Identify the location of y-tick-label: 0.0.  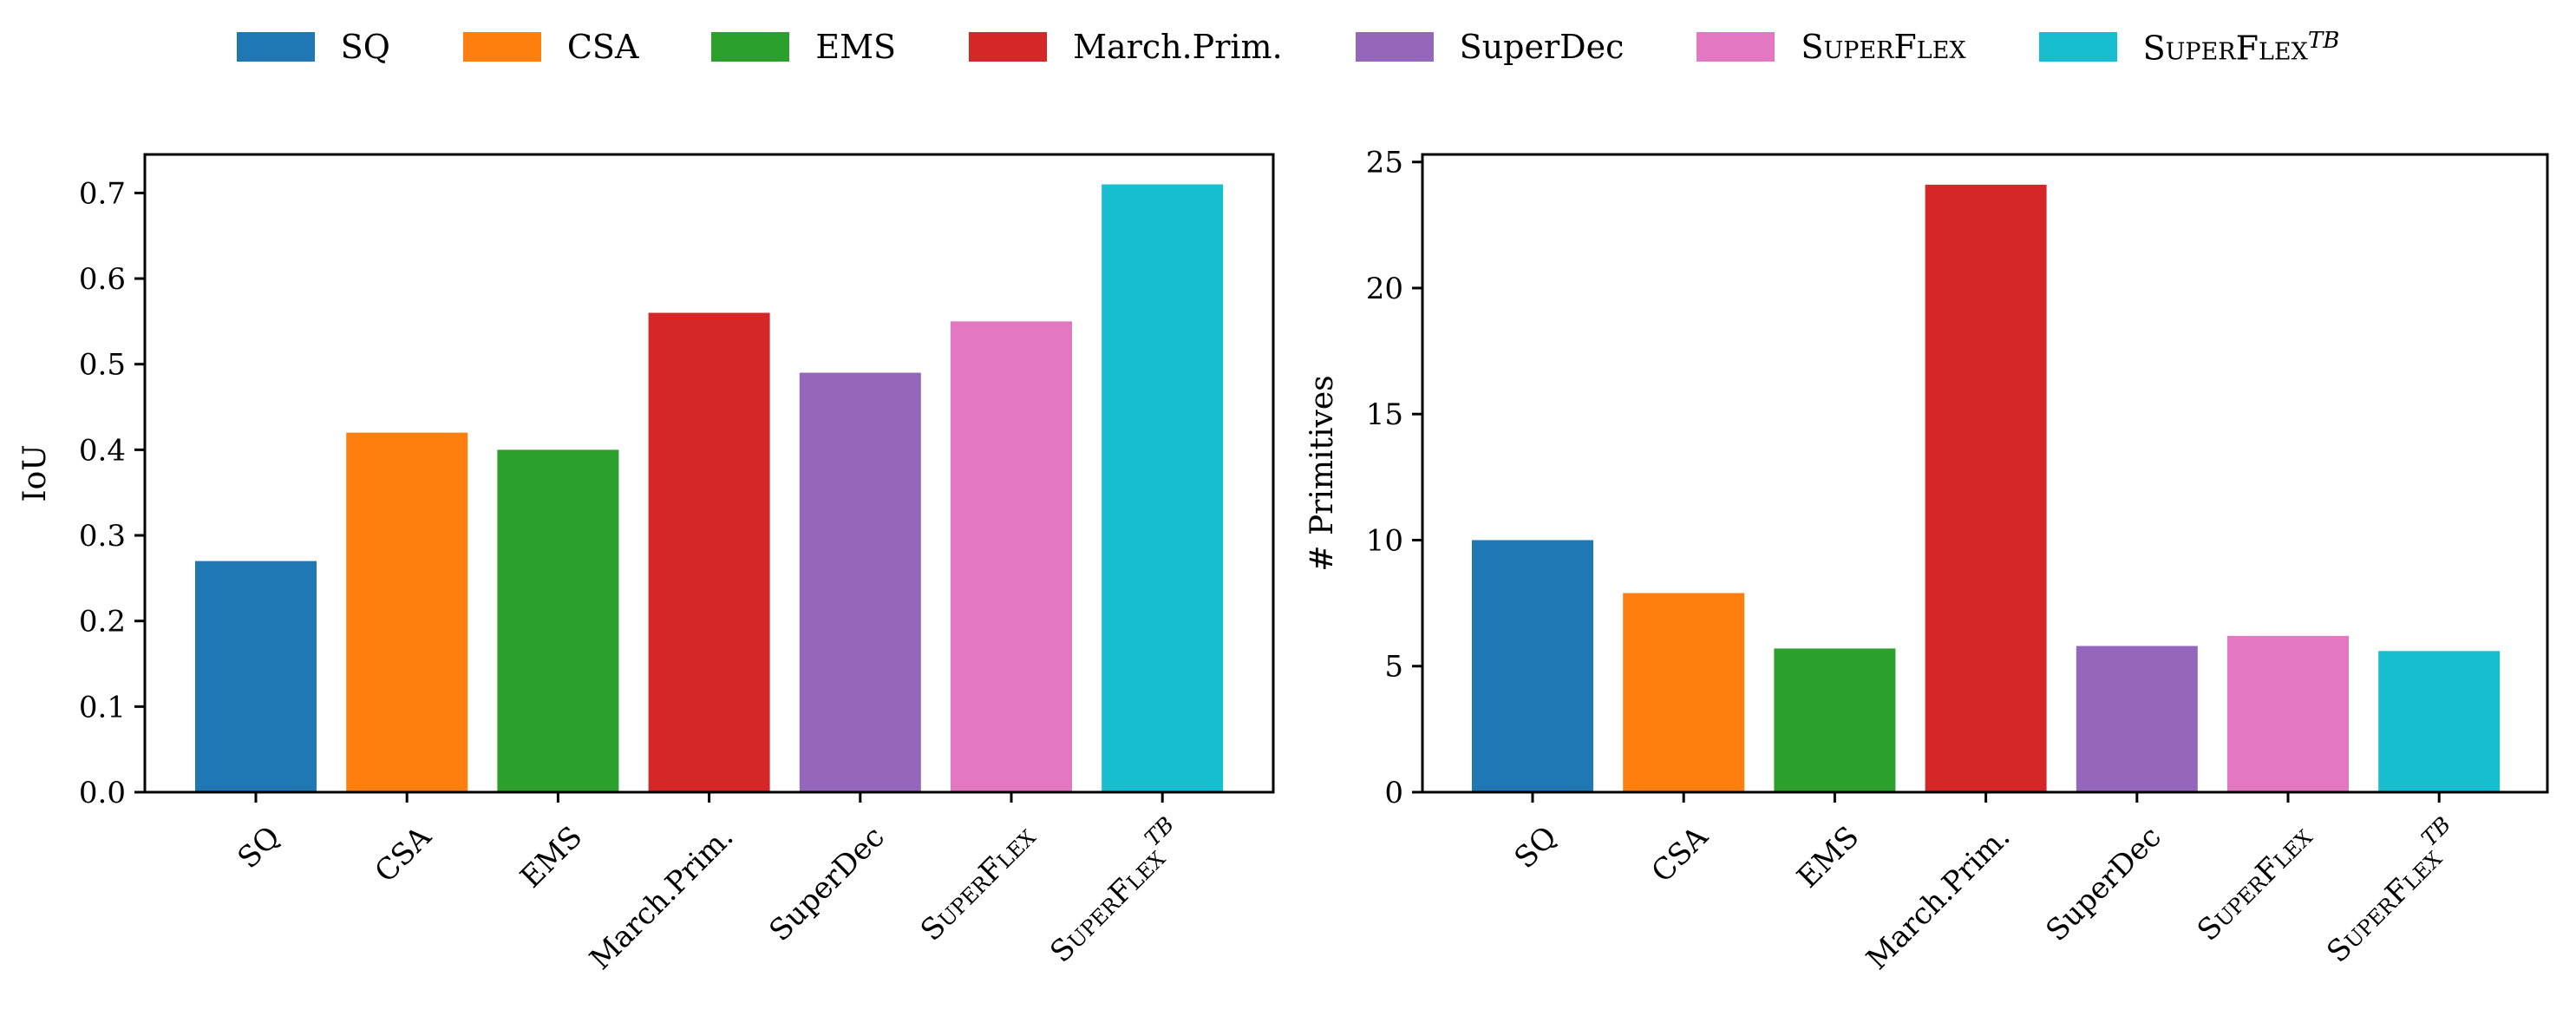
(102, 793).